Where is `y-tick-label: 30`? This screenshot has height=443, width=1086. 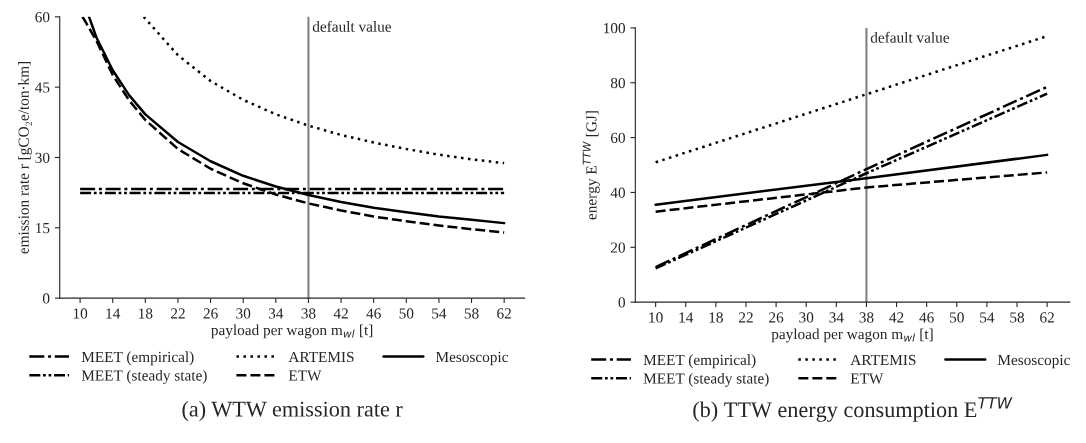
y-tick-label: 30 is located at coordinates (42, 157).